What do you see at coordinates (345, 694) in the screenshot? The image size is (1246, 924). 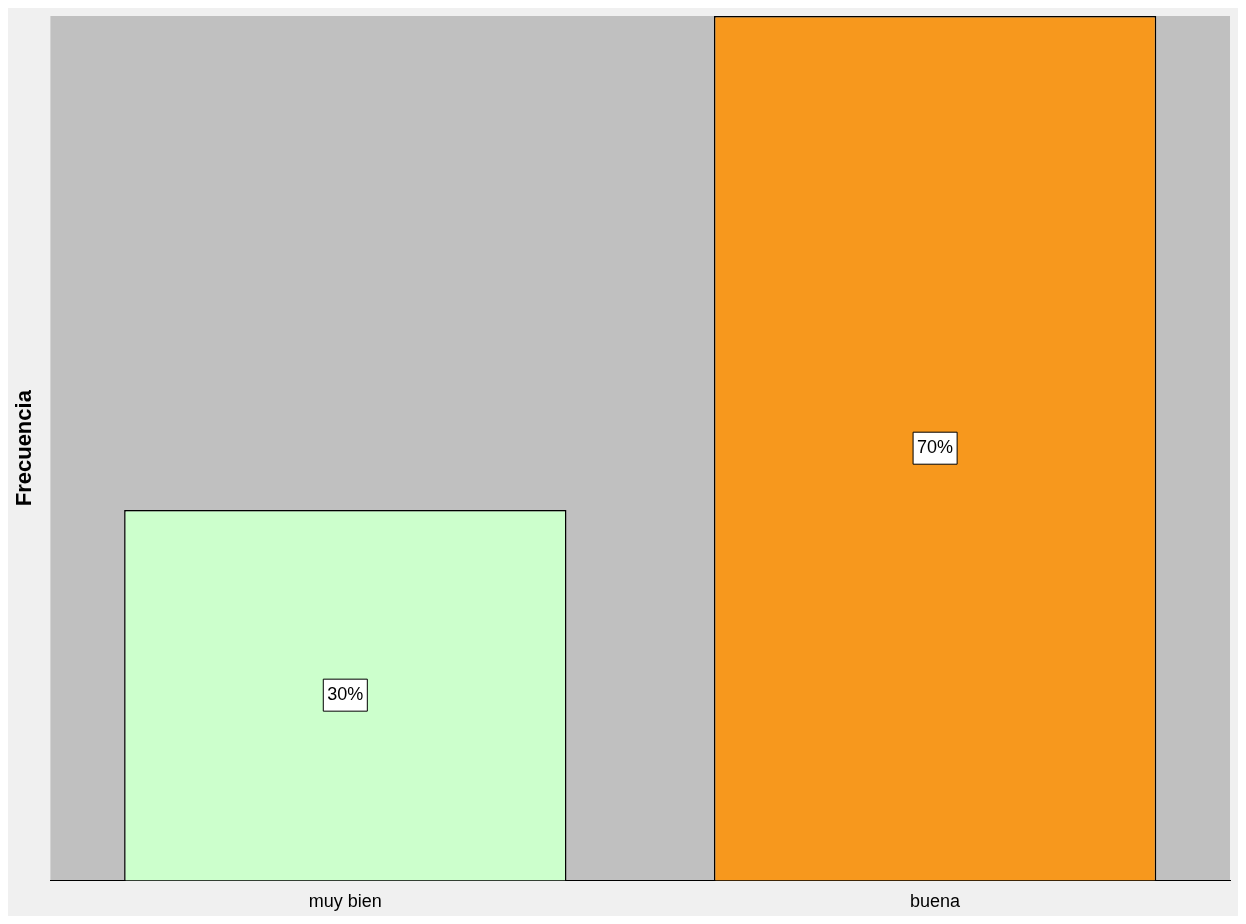 I see `data-label: 30%` at bounding box center [345, 694].